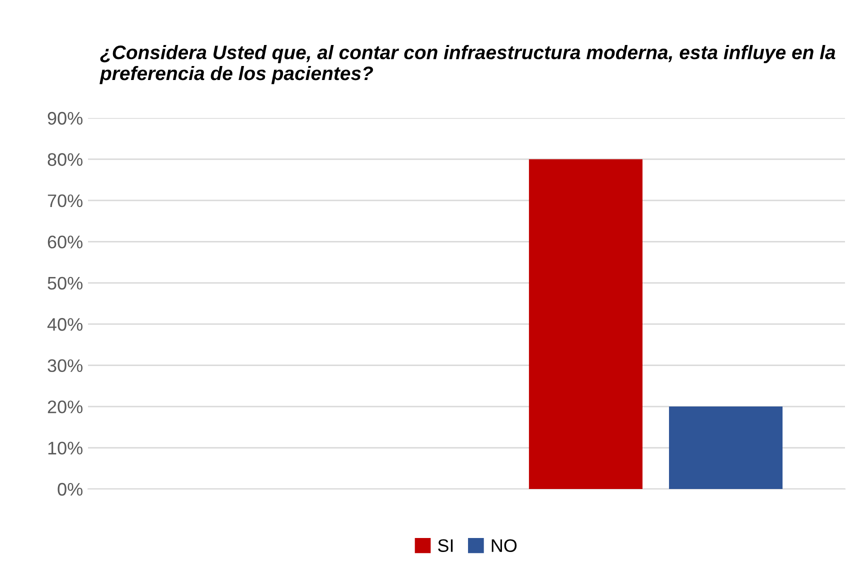  What do you see at coordinates (65, 407) in the screenshot?
I see `y-tick-label: 20%` at bounding box center [65, 407].